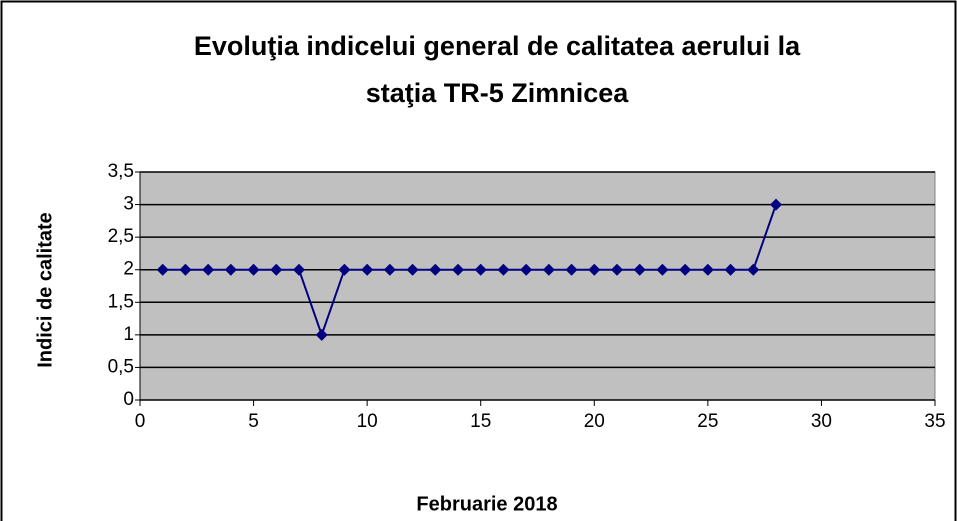 The width and height of the screenshot is (957, 521). Describe the element at coordinates (486, 504) in the screenshot. I see `x-axis-label: Februarie 2018` at that location.